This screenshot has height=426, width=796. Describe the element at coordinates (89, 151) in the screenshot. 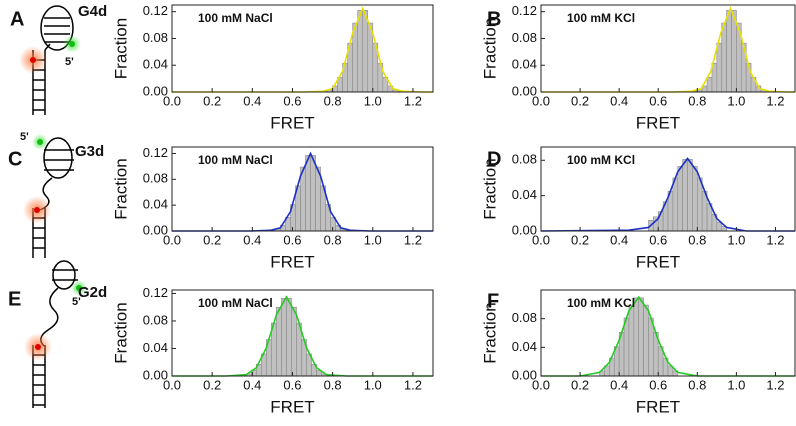

I see `diagram-label: G3d` at that location.